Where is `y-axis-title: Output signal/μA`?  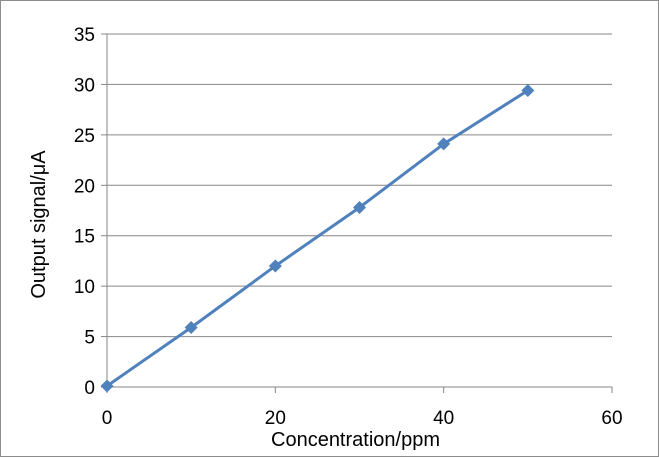 y-axis-title: Output signal/μA is located at coordinates (39, 224).